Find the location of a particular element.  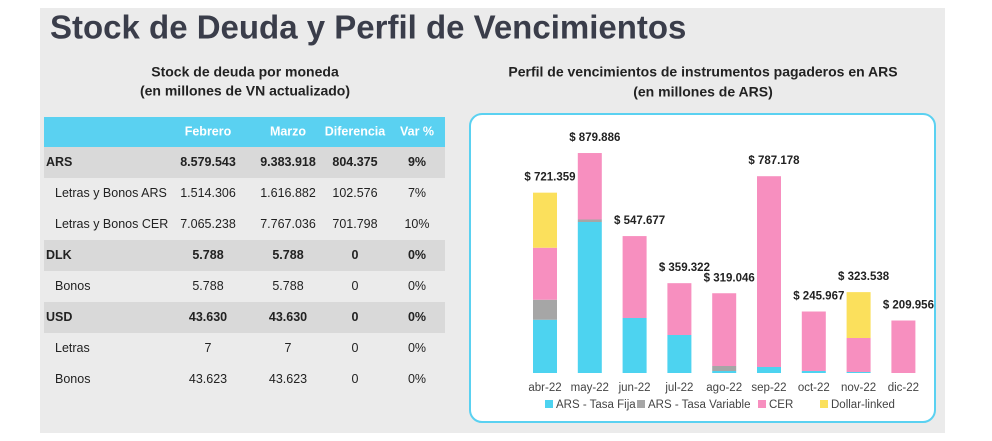

table-cell: 7% is located at coordinates (417, 193).